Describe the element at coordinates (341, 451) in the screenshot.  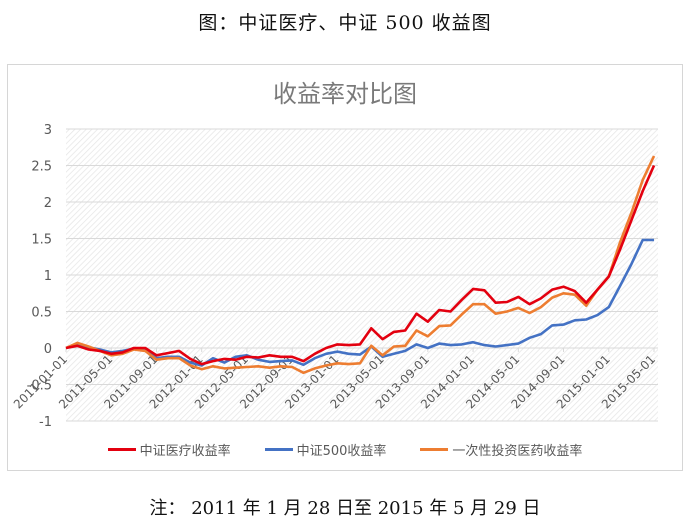
I see `legend-label: 中证500收益率` at that location.